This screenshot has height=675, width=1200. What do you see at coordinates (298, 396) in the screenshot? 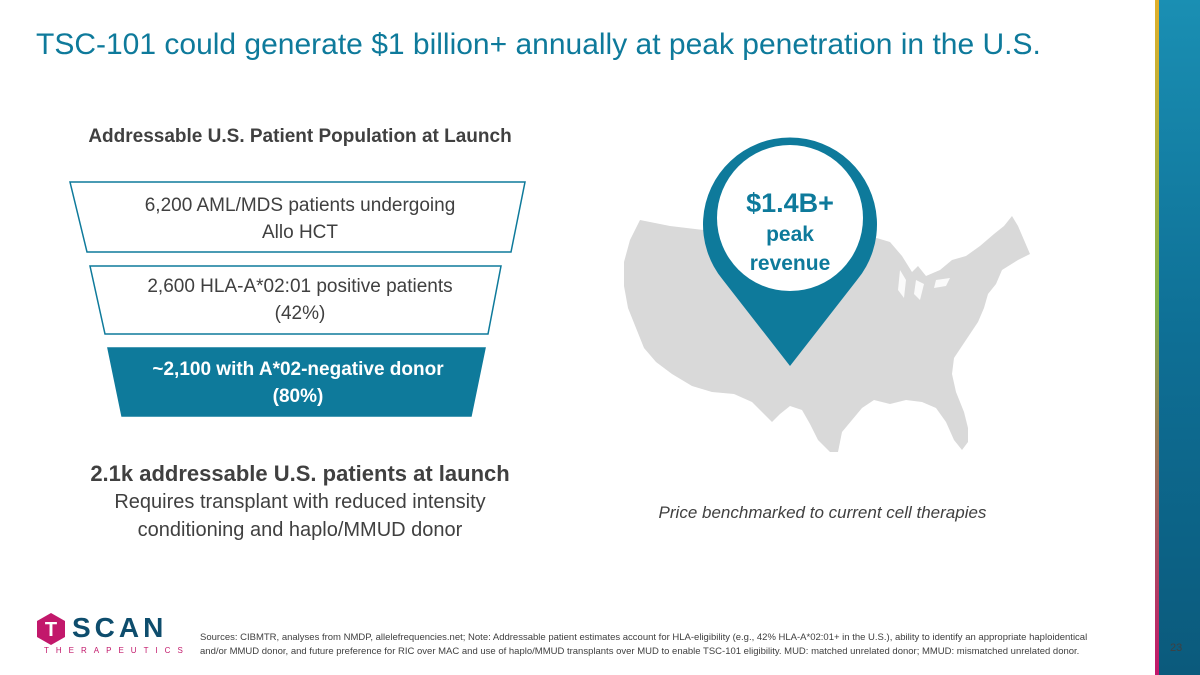
I see `funnel-tier-3-line2: (80%)` at bounding box center [298, 396].